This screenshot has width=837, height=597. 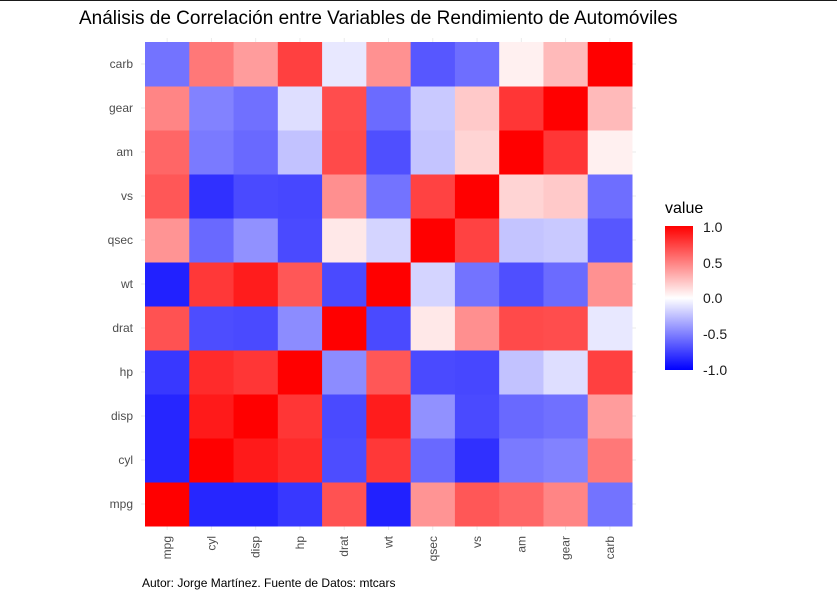 I want to click on heatmap-cell-wt-wt, so click(x=389, y=284).